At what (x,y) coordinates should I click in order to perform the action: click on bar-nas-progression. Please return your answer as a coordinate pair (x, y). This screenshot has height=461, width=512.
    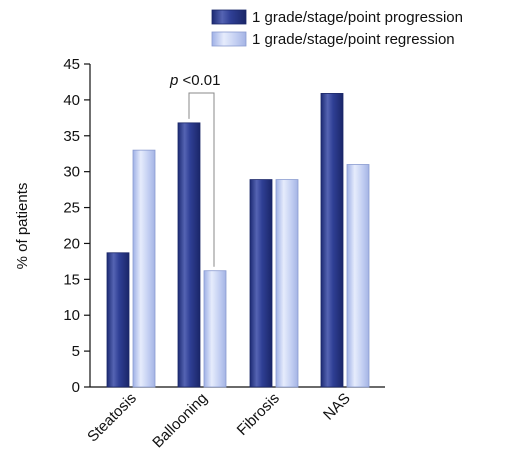
    Looking at the image, I should click on (332, 240).